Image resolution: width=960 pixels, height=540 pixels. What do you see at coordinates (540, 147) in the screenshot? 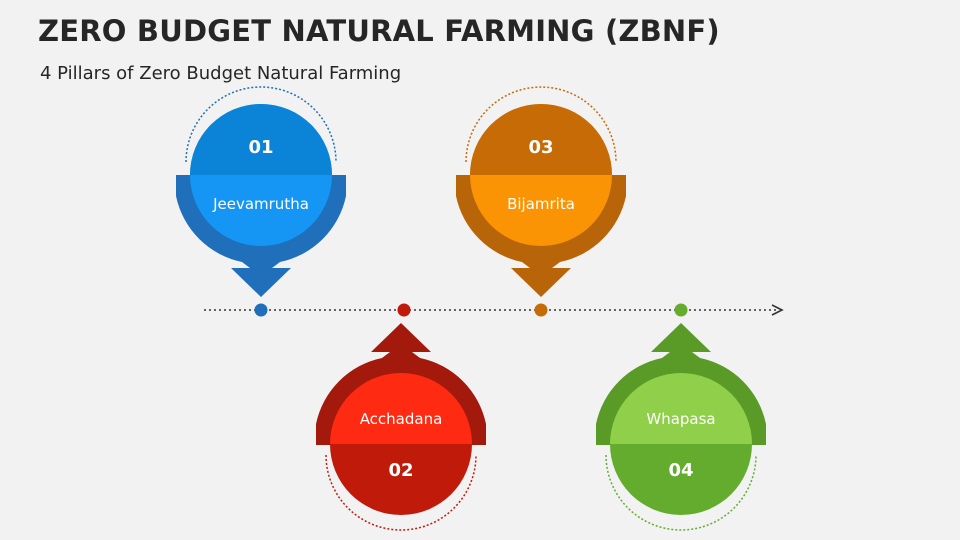
I see `pillar-3-number: 03` at bounding box center [540, 147].